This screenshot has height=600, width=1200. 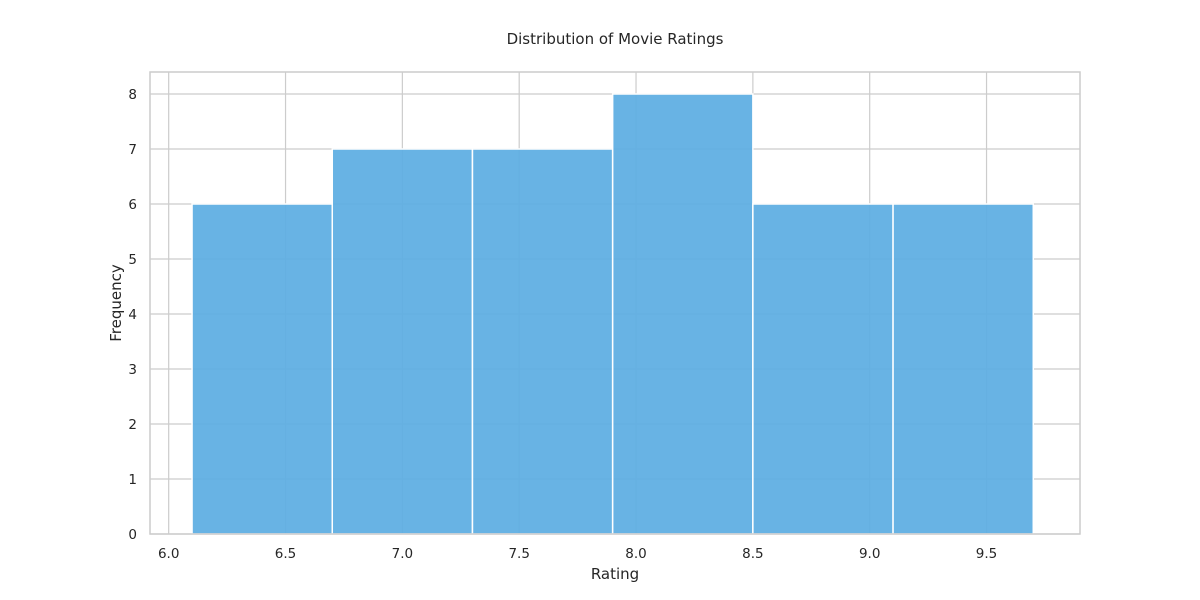 I want to click on y-tick-label: 7, so click(x=132, y=150).